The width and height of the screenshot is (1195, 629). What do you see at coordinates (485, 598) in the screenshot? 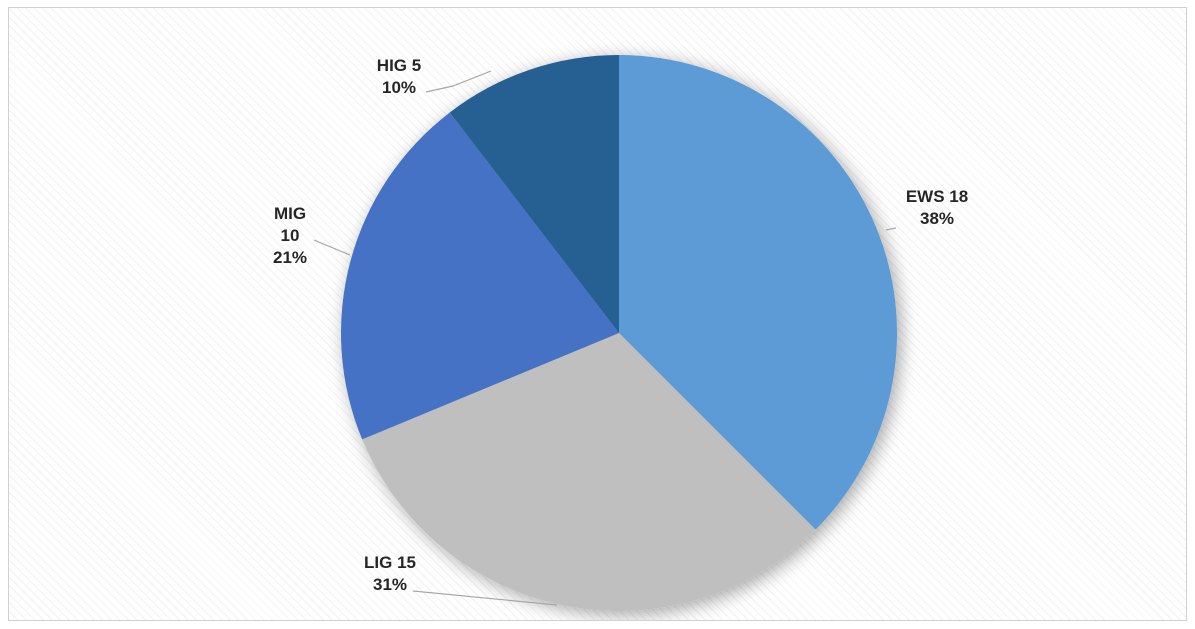
I see `leader-line-lig` at bounding box center [485, 598].